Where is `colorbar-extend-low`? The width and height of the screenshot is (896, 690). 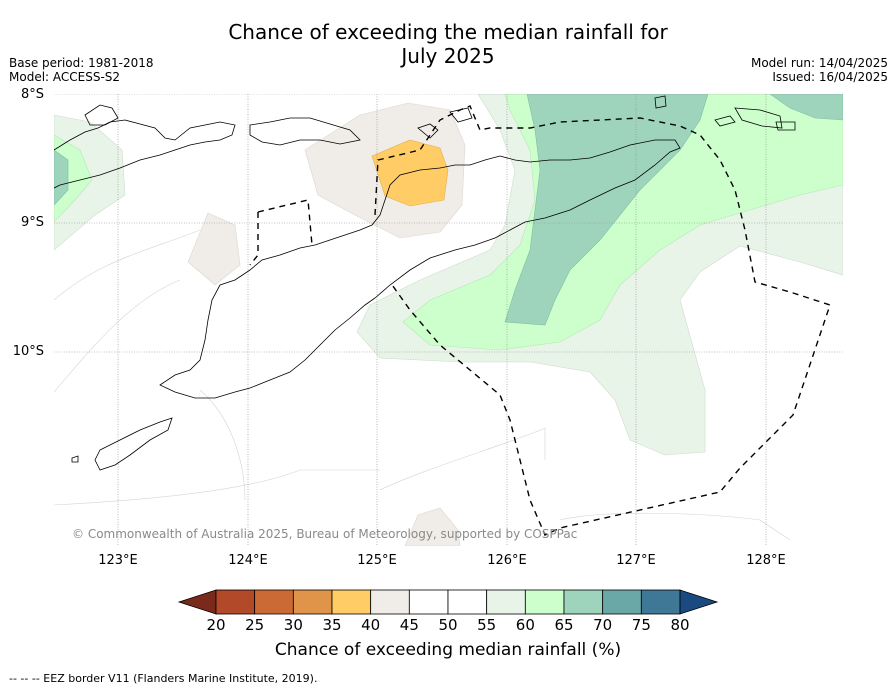 colorbar-extend-low is located at coordinates (197, 602).